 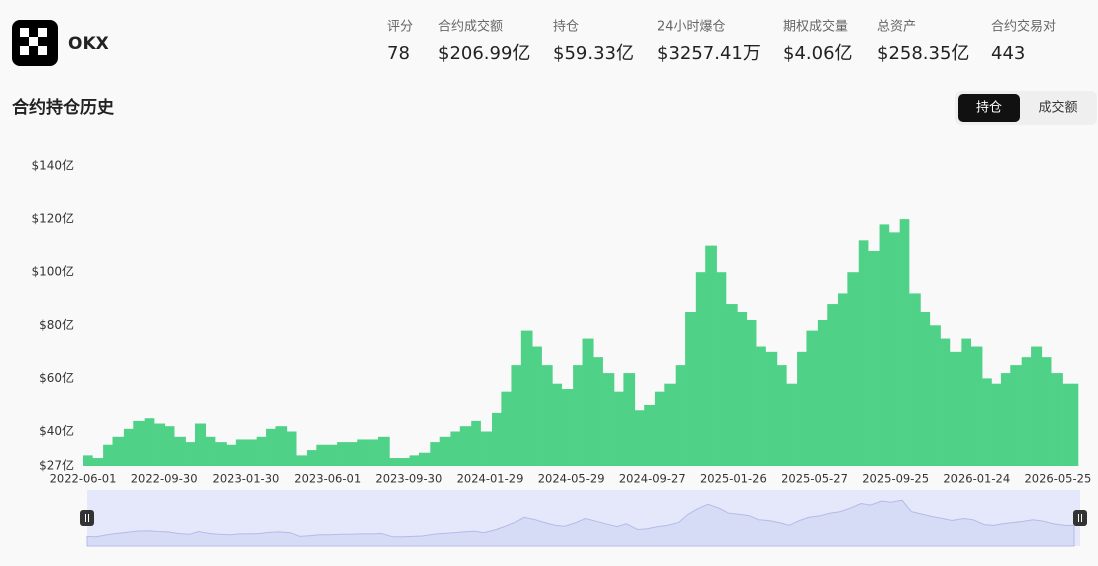 I want to click on stat-label: 持仓, so click(x=566, y=27).